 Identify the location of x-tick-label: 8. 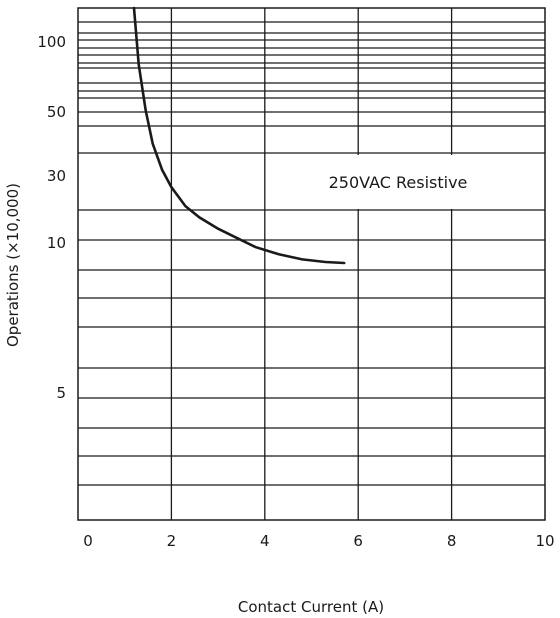
(452, 541).